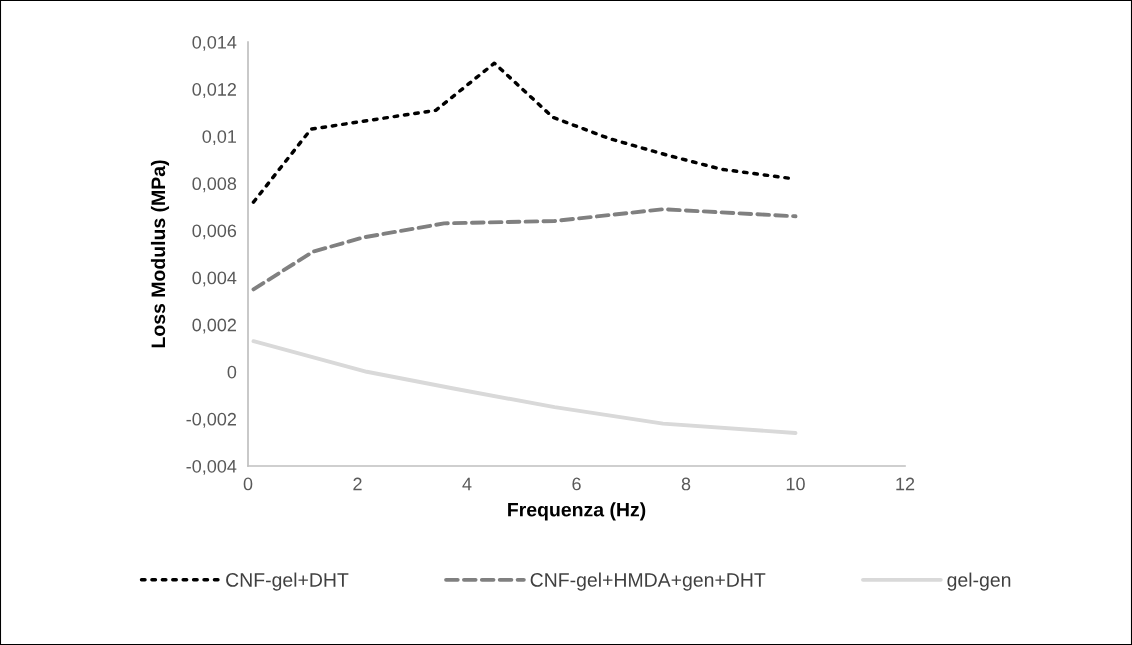 The image size is (1132, 645). Describe the element at coordinates (905, 484) in the screenshot. I see `x-tick-label: 12` at that location.